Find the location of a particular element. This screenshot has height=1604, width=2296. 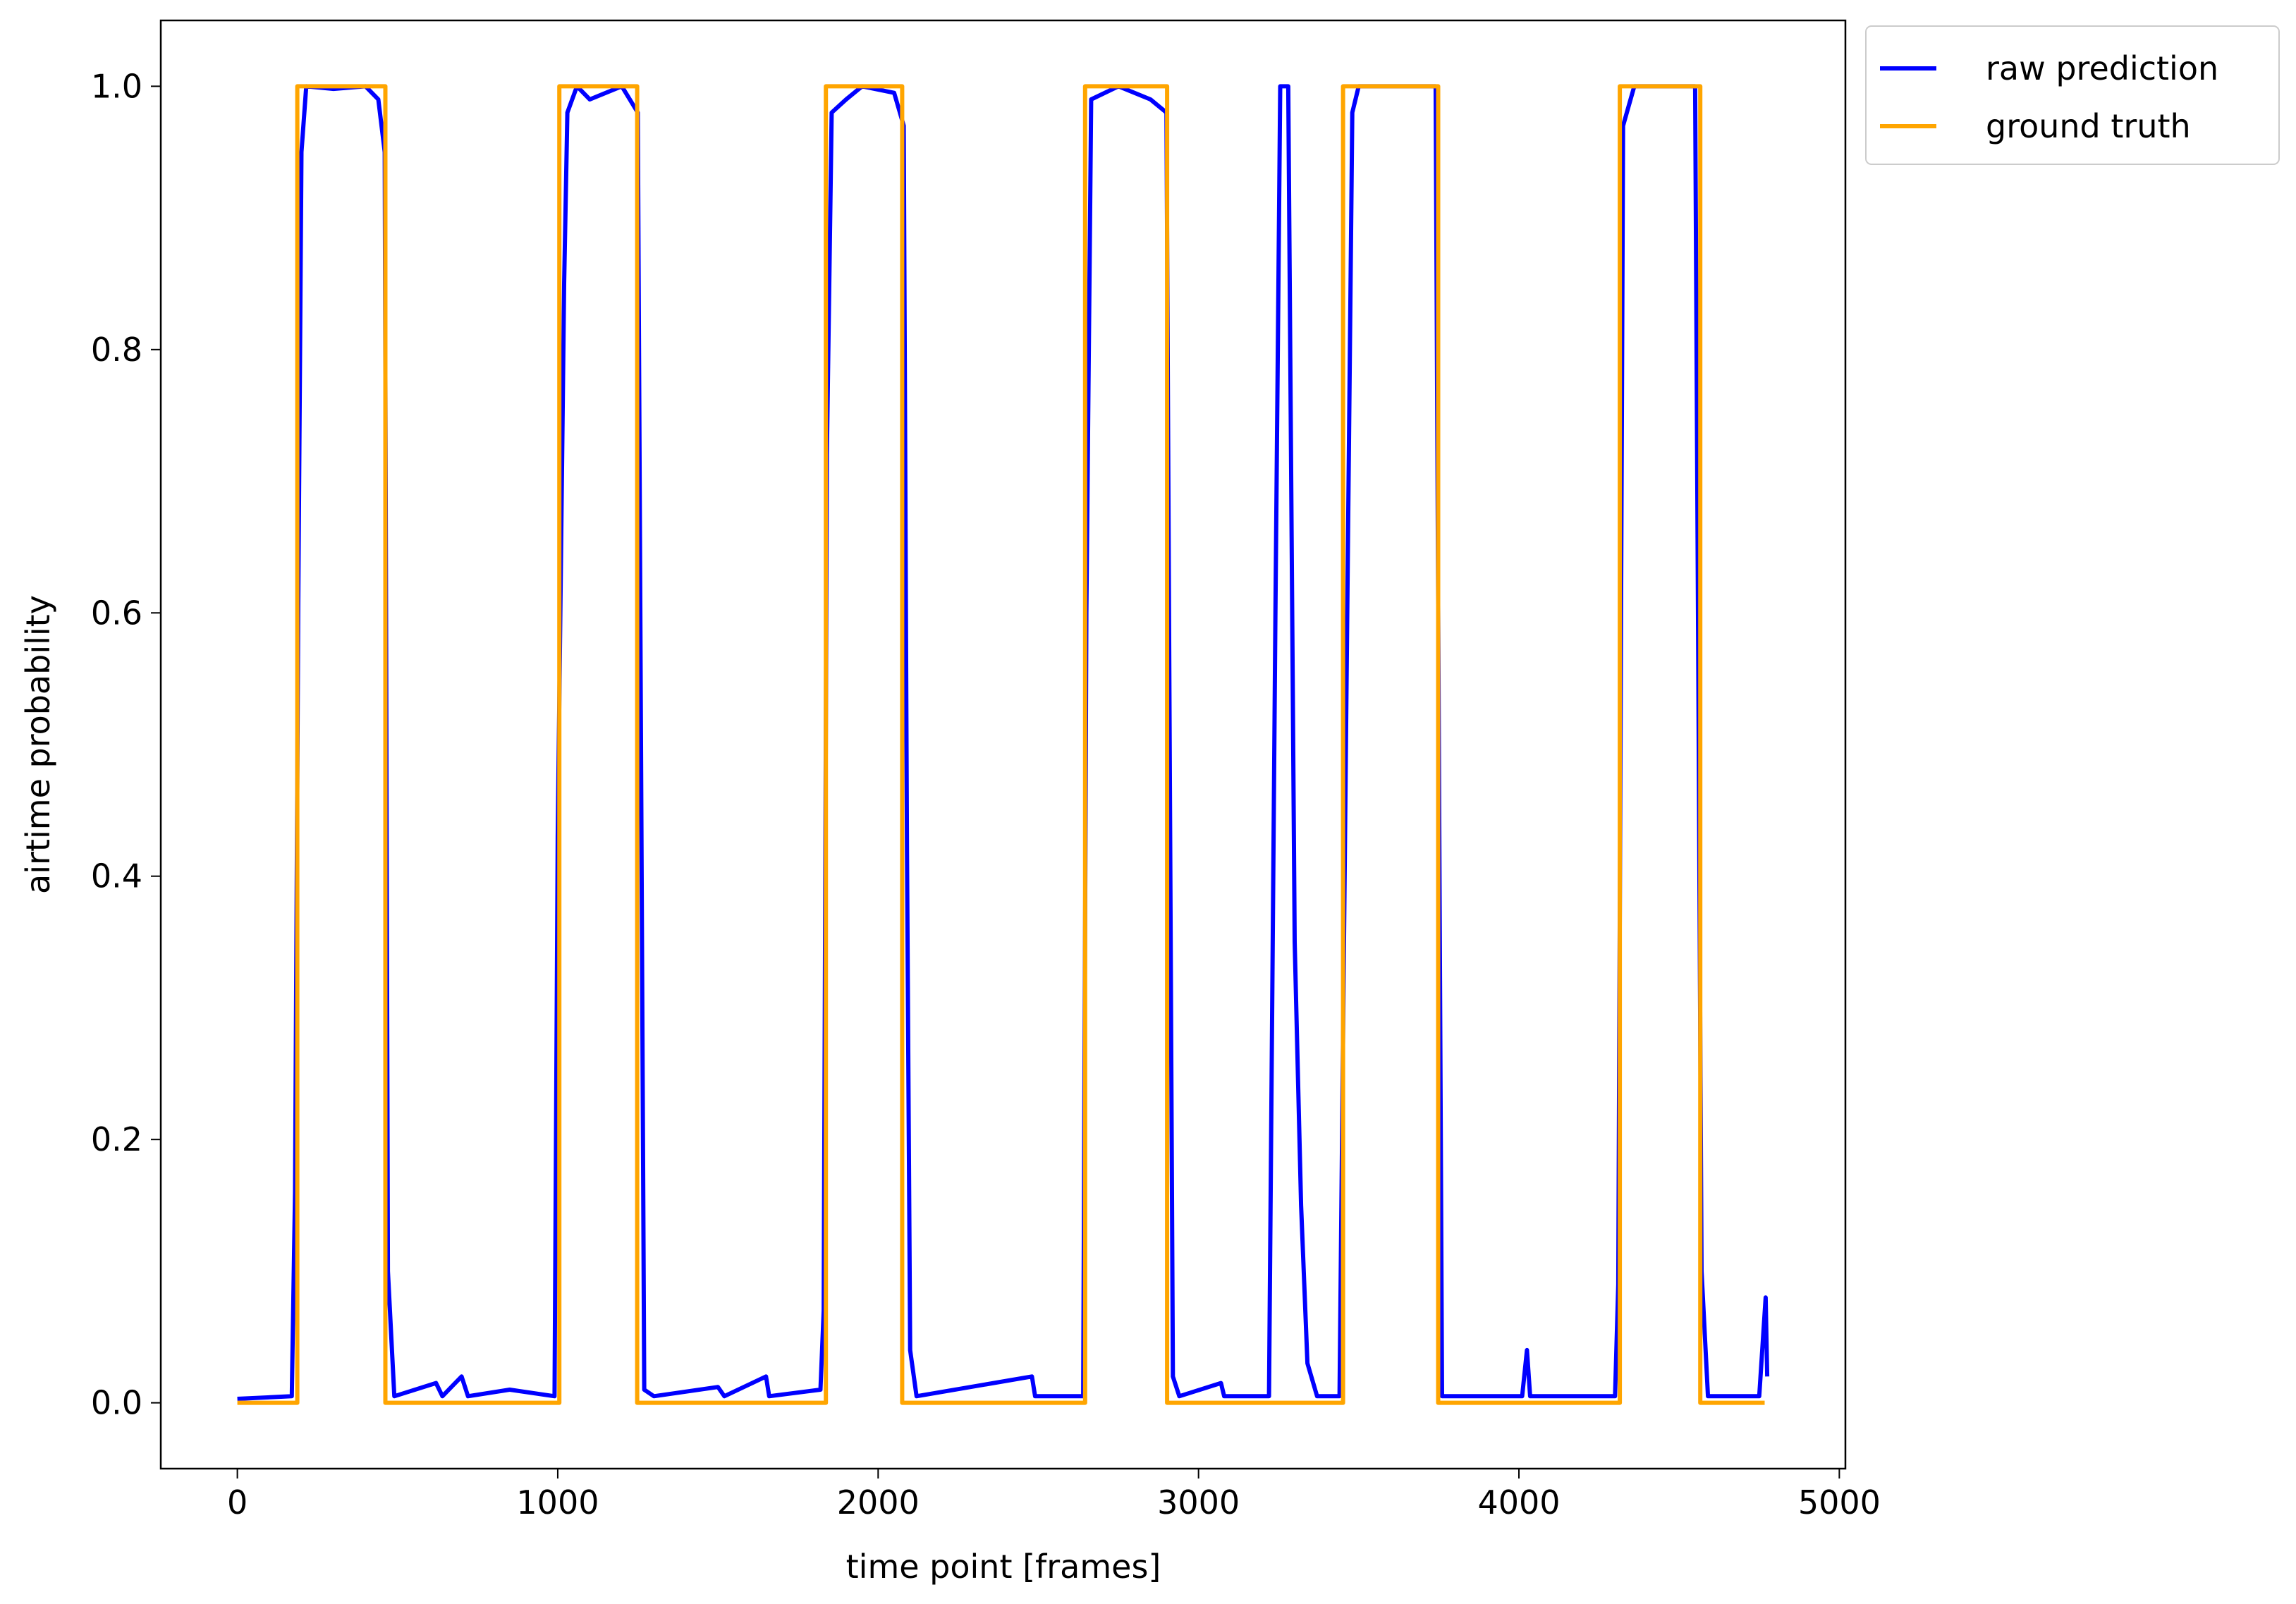

x-tick-label: 4000 is located at coordinates (1518, 1502).